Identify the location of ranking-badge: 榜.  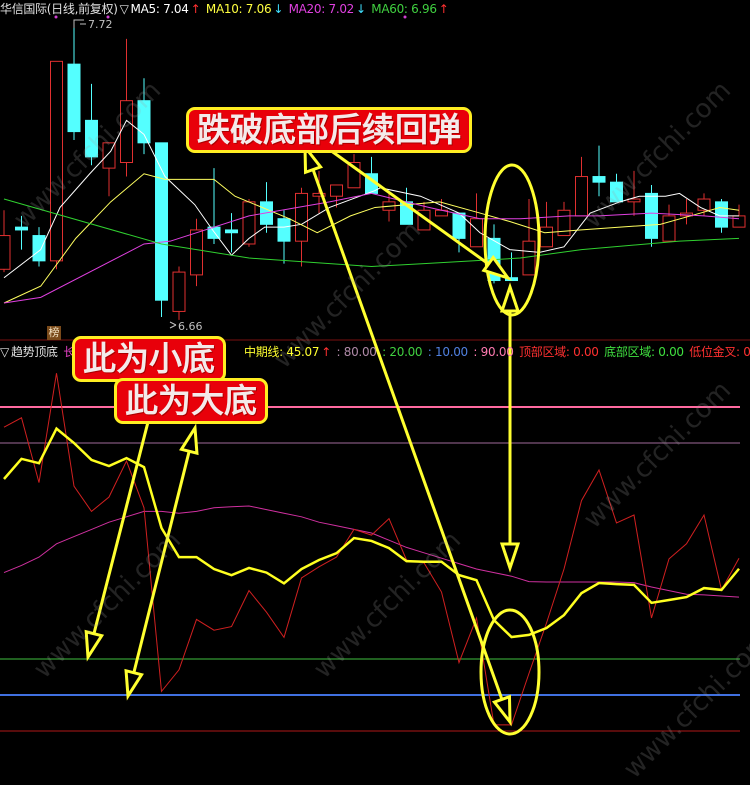
(54, 333).